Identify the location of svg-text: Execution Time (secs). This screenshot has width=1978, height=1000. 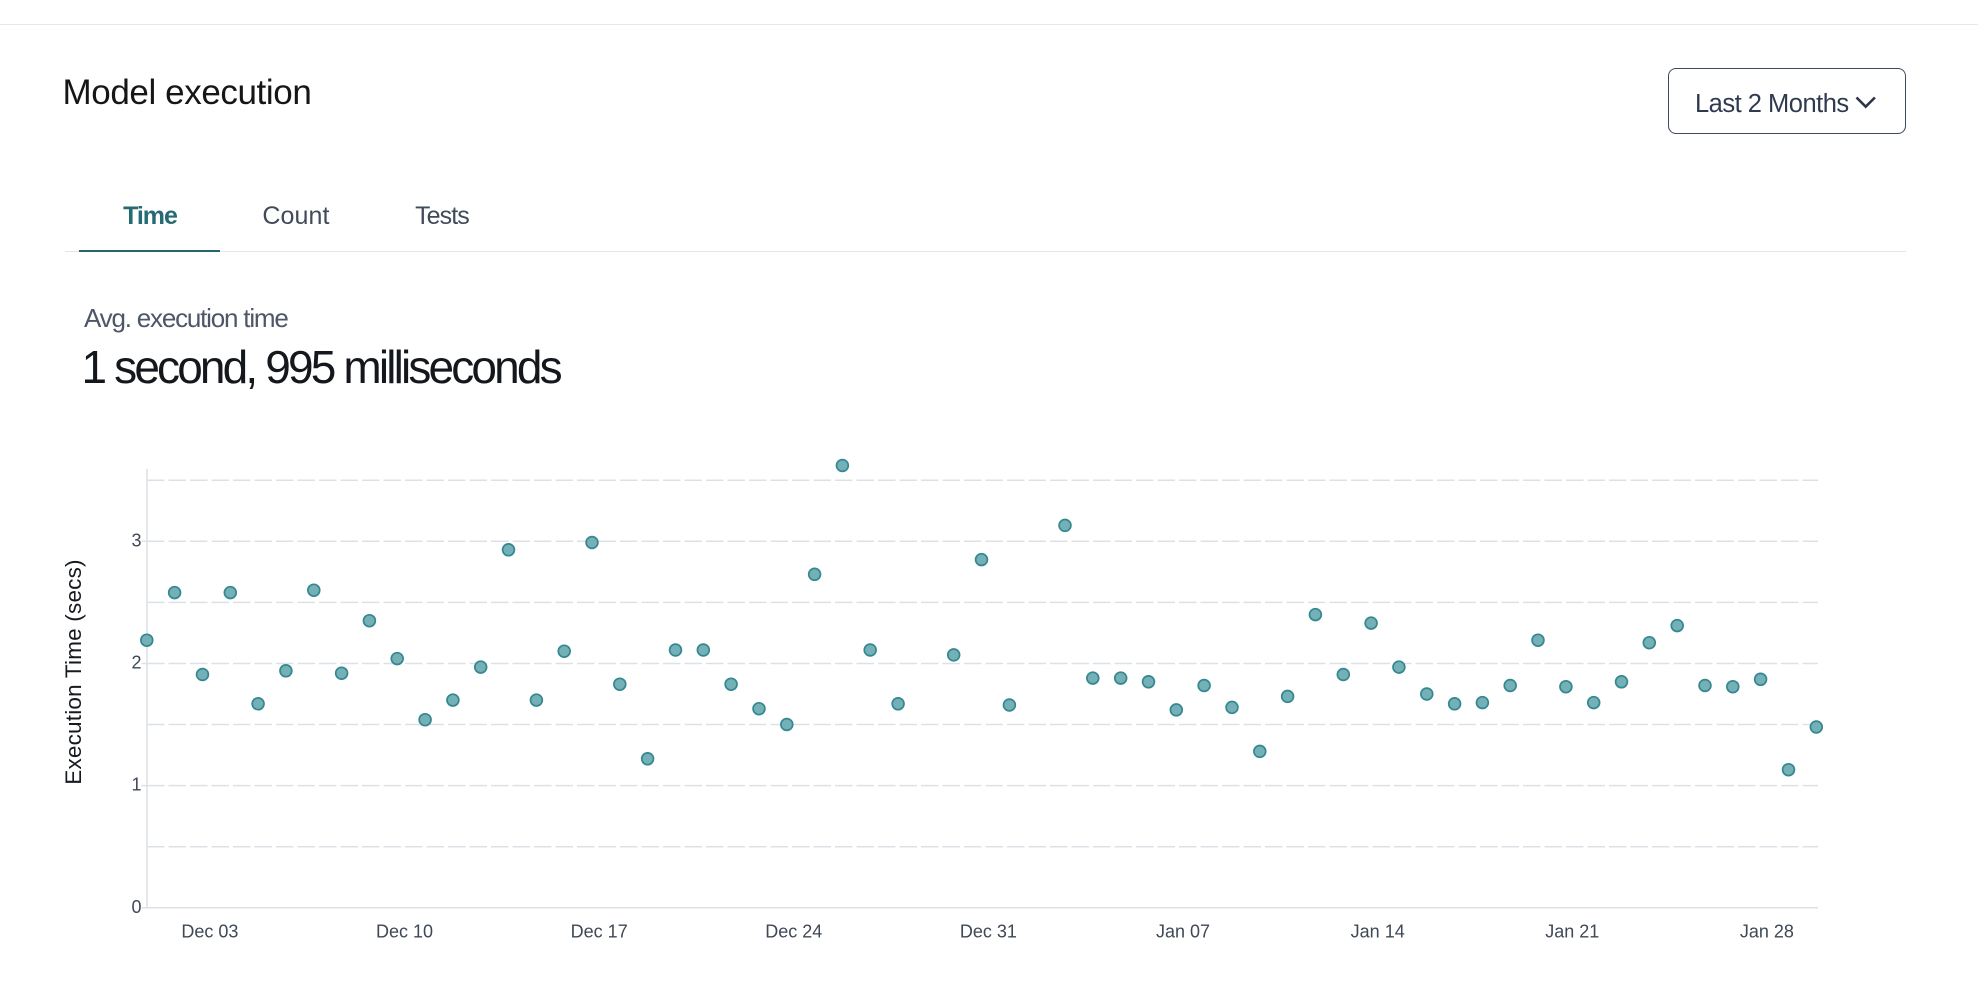
(73, 672).